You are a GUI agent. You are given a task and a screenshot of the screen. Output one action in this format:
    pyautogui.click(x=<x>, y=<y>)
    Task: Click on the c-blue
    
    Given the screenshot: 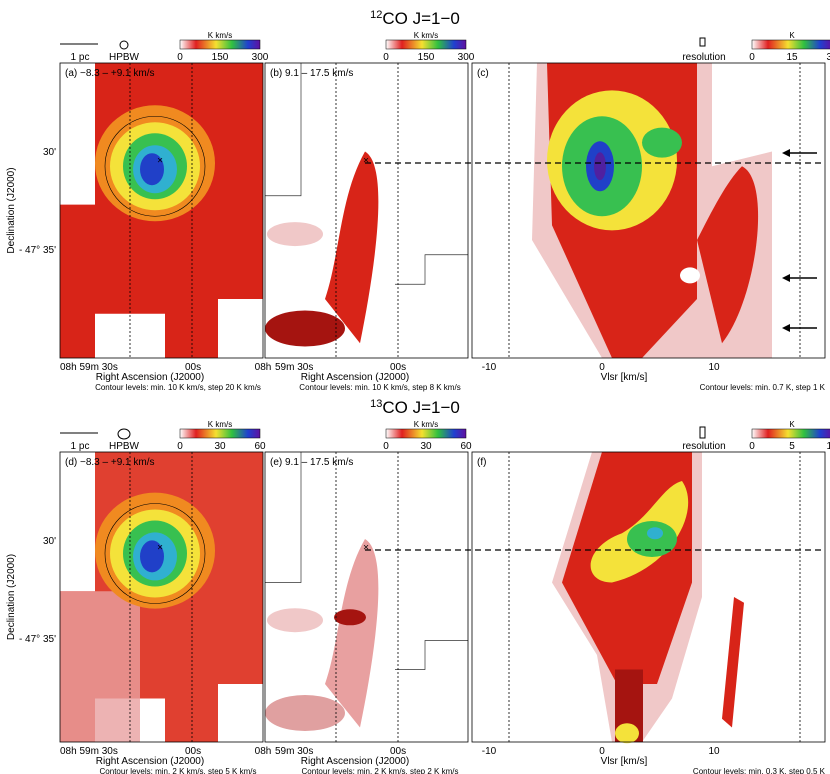 What is the action you would take?
    pyautogui.click(x=152, y=556)
    